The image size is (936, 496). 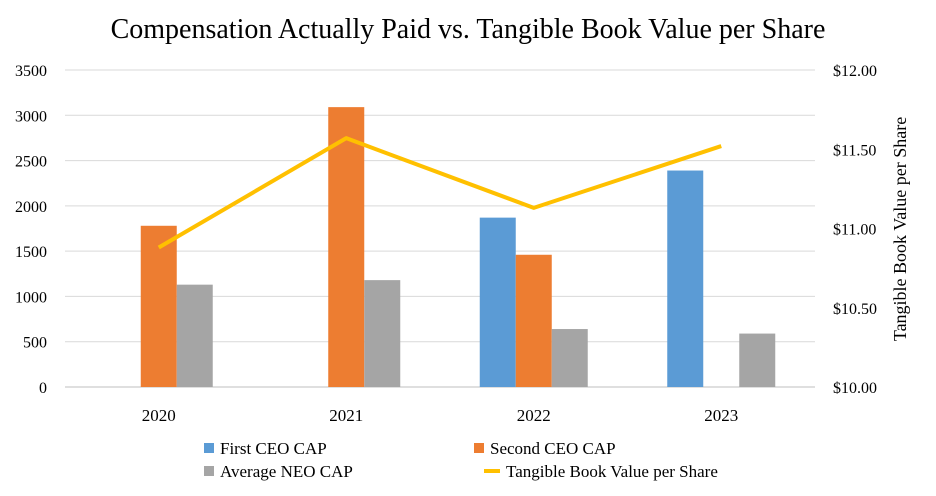 What do you see at coordinates (612, 471) in the screenshot?
I see `legend-label-tangible-book-value-per-share: Tangible Book Value per Share` at bounding box center [612, 471].